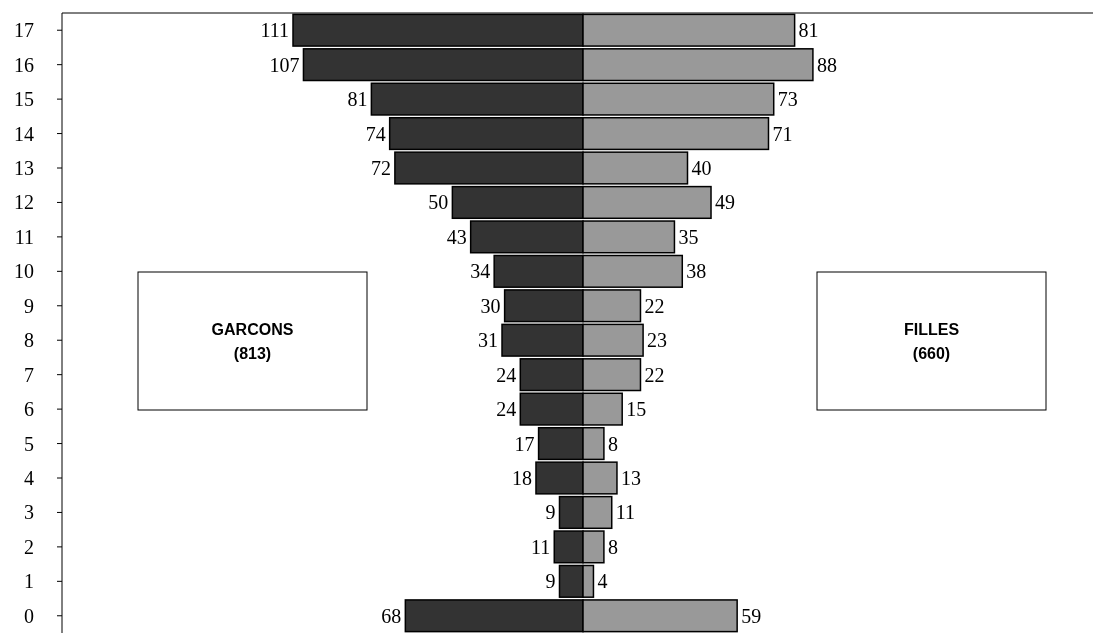 This screenshot has width=1093, height=633. I want to click on y-tick-label: 12, so click(24, 202).